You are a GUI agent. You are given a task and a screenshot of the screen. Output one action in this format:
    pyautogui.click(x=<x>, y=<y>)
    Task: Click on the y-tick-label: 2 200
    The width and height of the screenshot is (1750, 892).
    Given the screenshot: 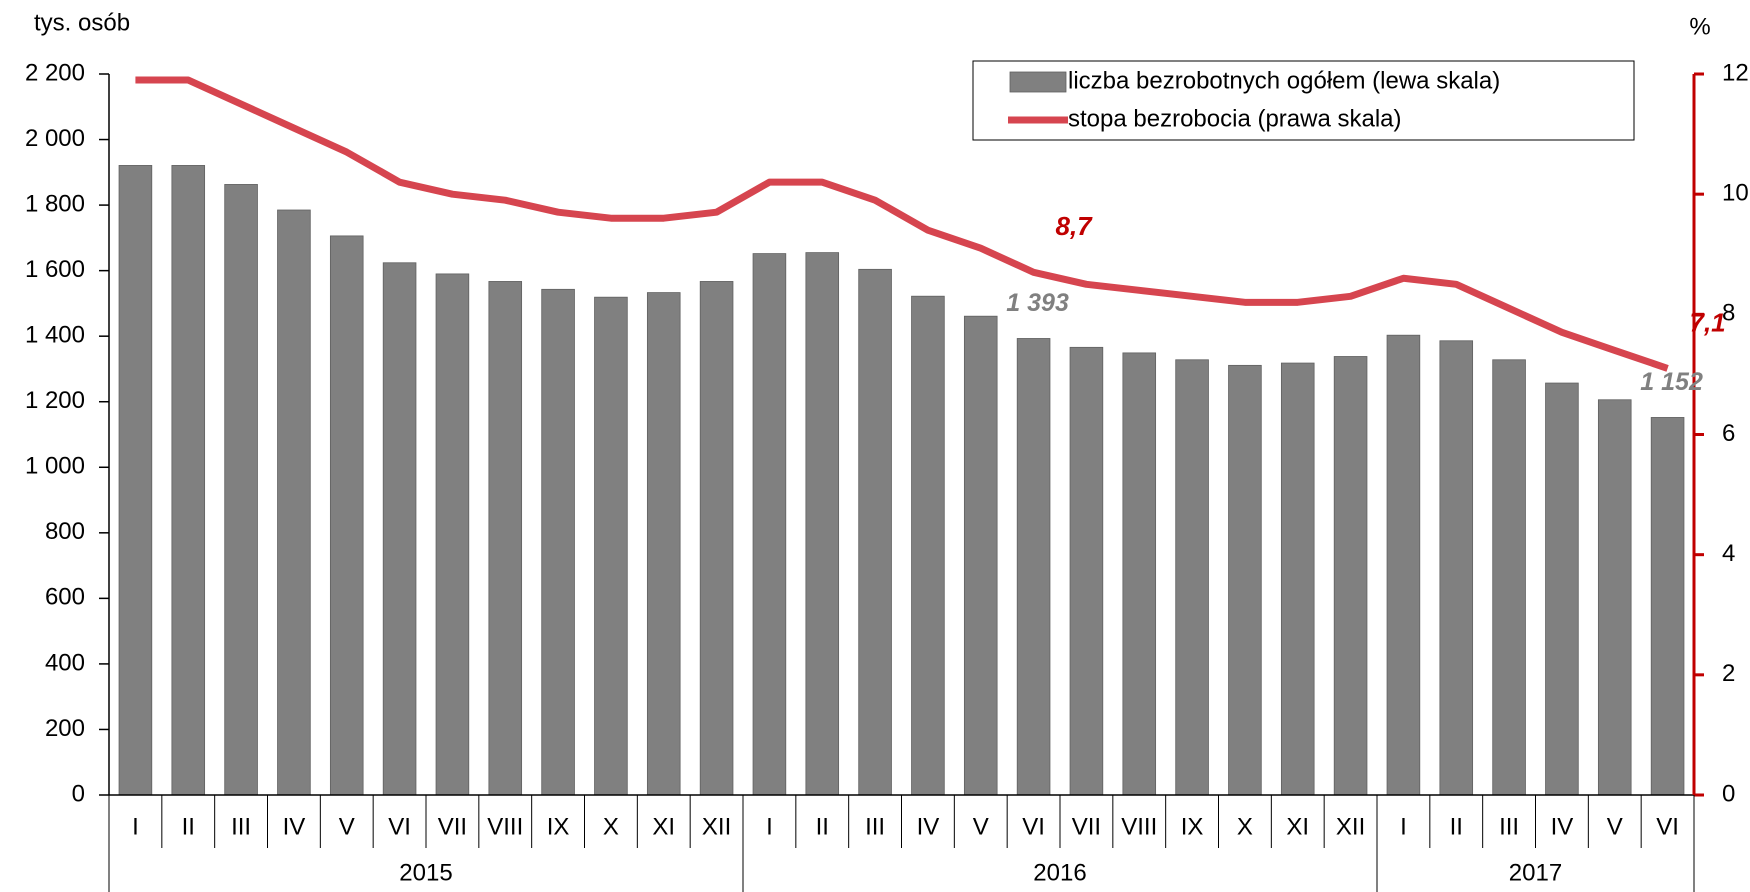 What is the action you would take?
    pyautogui.click(x=55, y=72)
    